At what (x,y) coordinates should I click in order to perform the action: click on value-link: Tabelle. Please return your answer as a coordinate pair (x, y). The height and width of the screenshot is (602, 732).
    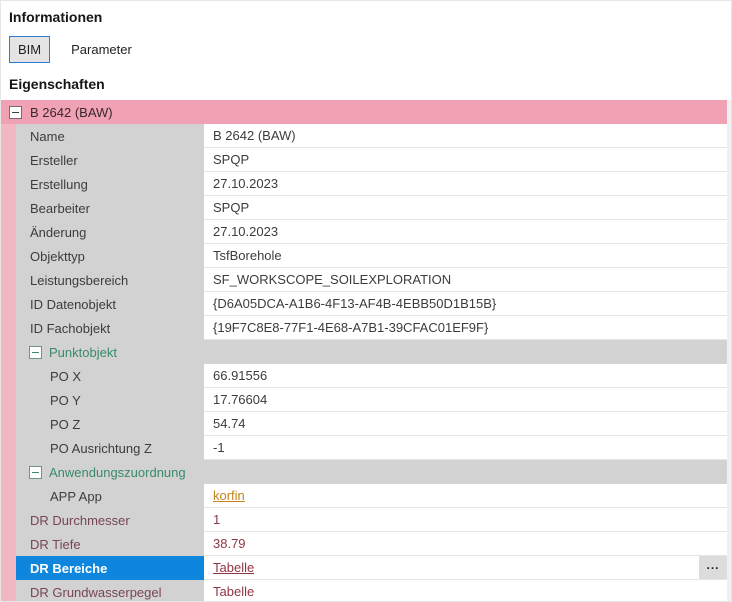
    Looking at the image, I should click on (234, 567).